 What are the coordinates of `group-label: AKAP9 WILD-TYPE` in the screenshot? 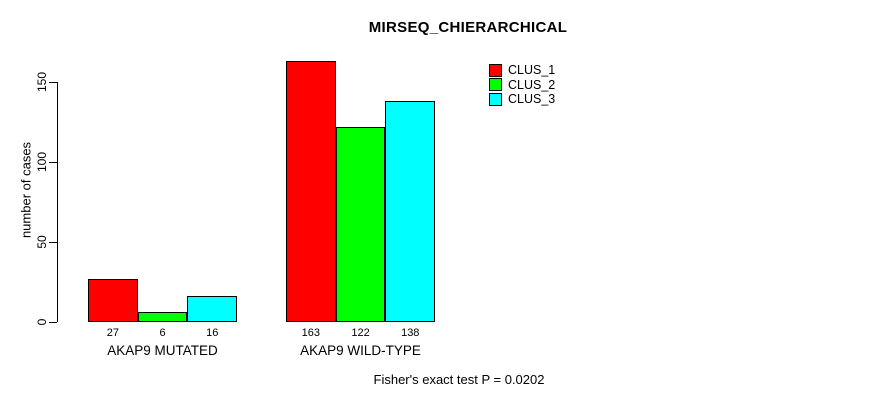 It's located at (360, 350).